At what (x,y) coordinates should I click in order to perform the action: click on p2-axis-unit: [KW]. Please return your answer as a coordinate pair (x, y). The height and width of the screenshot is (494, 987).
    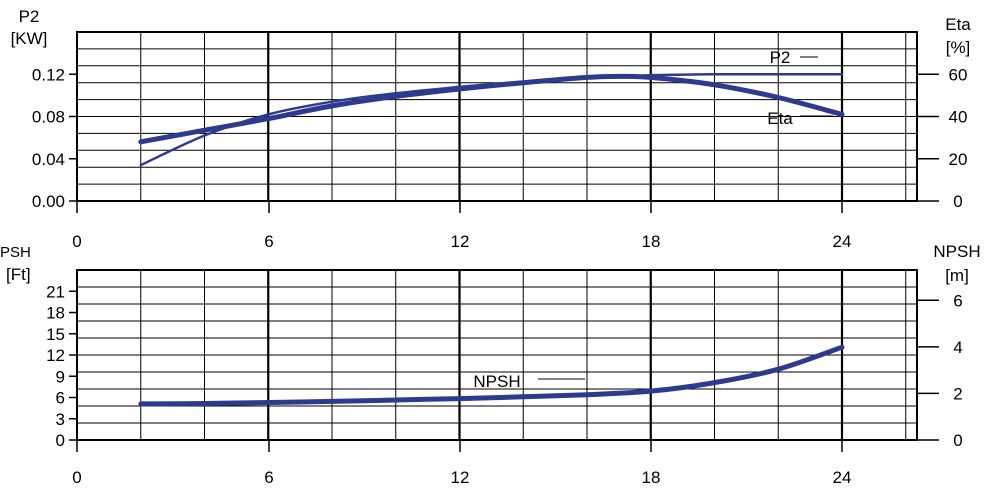
    Looking at the image, I should click on (29, 38).